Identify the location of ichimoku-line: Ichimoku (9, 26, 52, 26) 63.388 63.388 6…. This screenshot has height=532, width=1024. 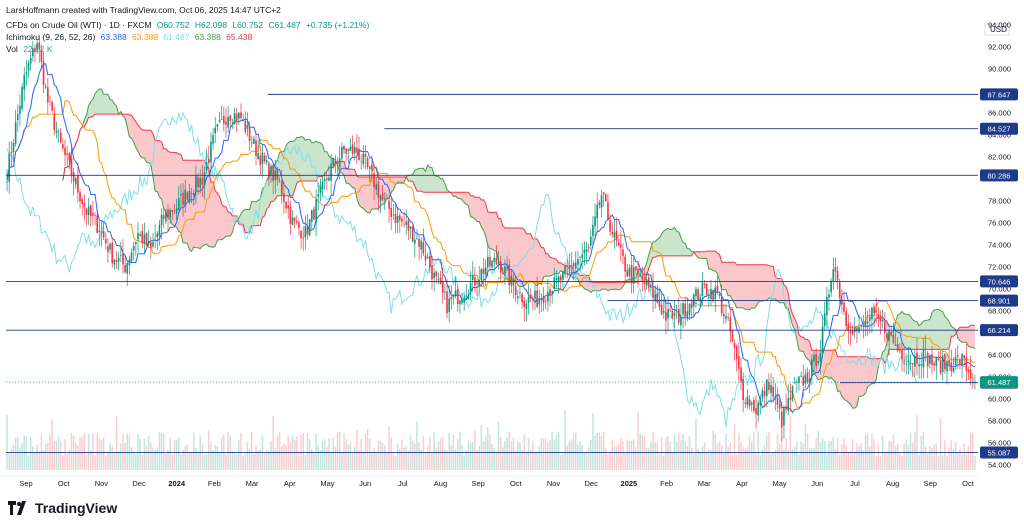
(130, 37).